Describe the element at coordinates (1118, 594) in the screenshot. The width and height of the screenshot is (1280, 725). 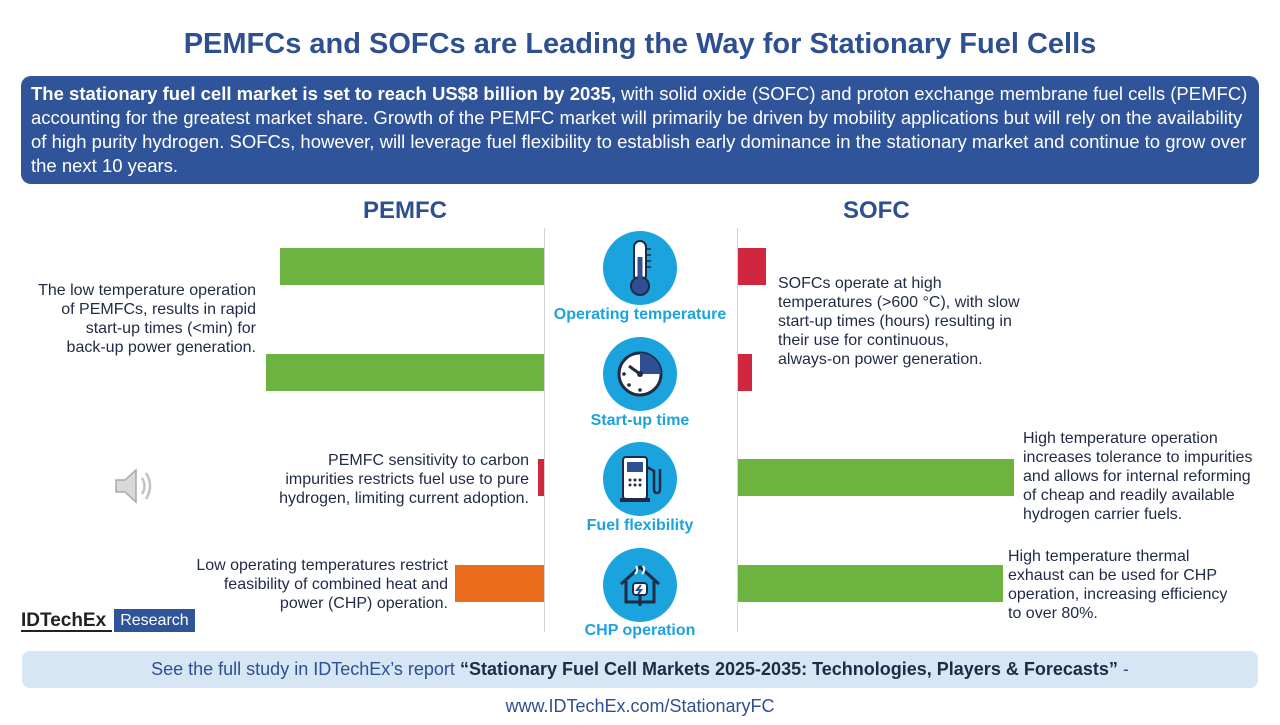
I see `note-line: operation, increasing efficiency` at that location.